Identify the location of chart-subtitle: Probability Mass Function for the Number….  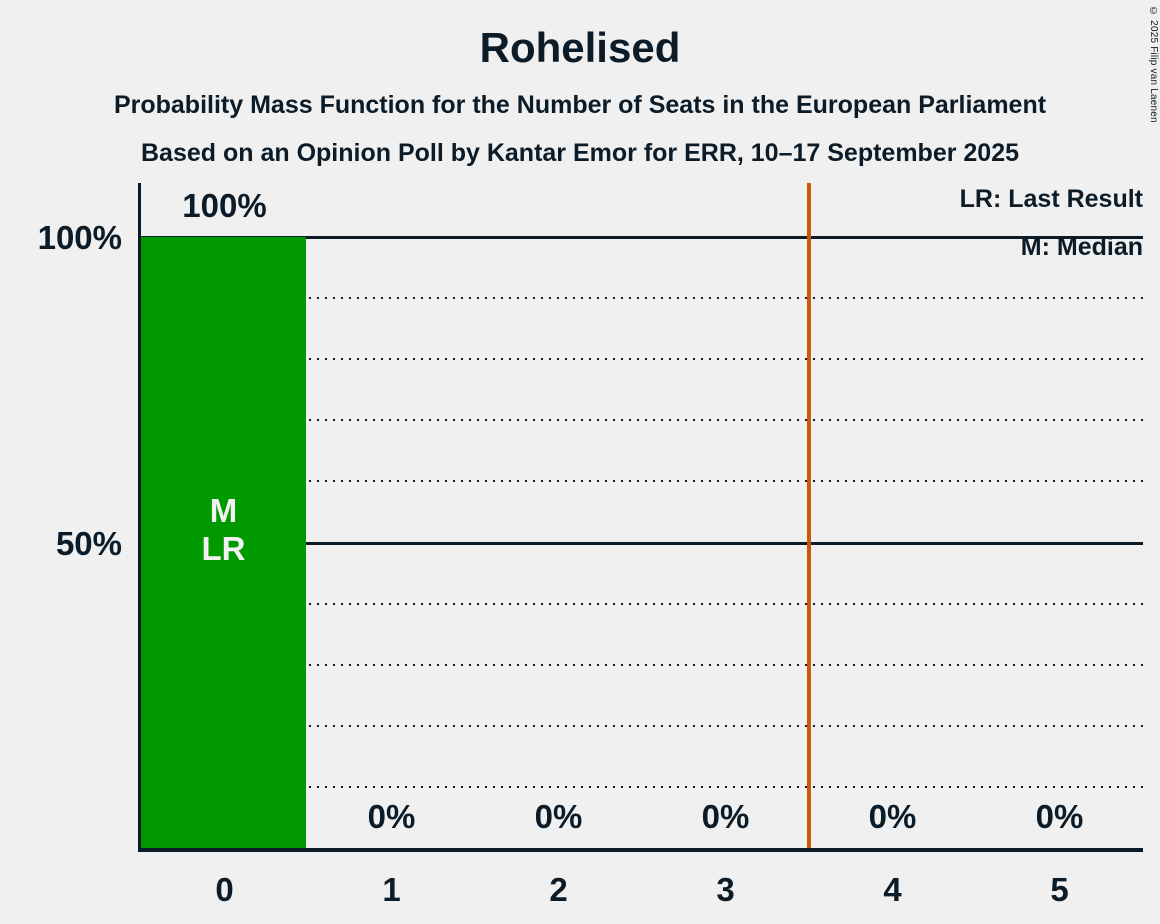
(580, 105).